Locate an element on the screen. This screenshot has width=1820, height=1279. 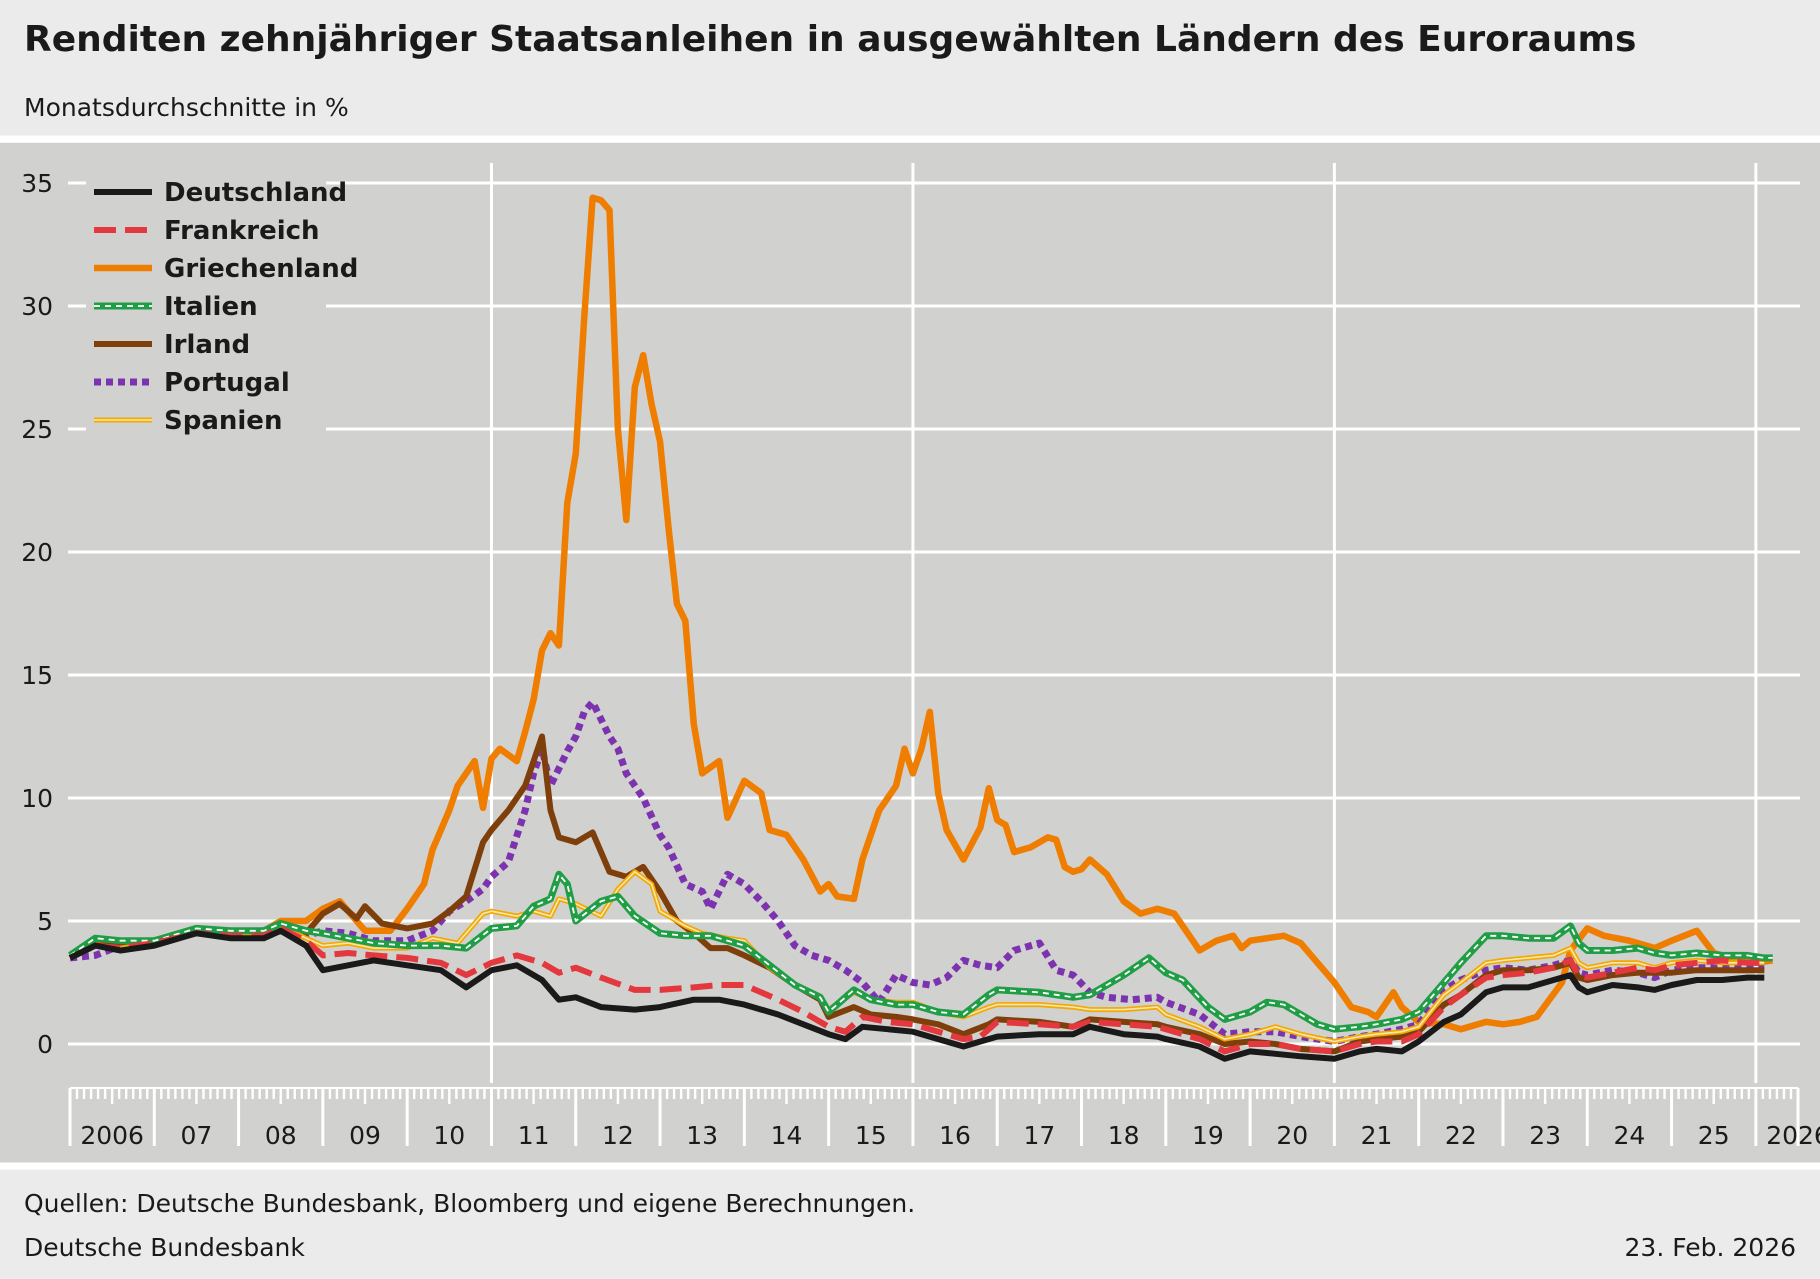
x-tick-label: 16 is located at coordinates (955, 1135).